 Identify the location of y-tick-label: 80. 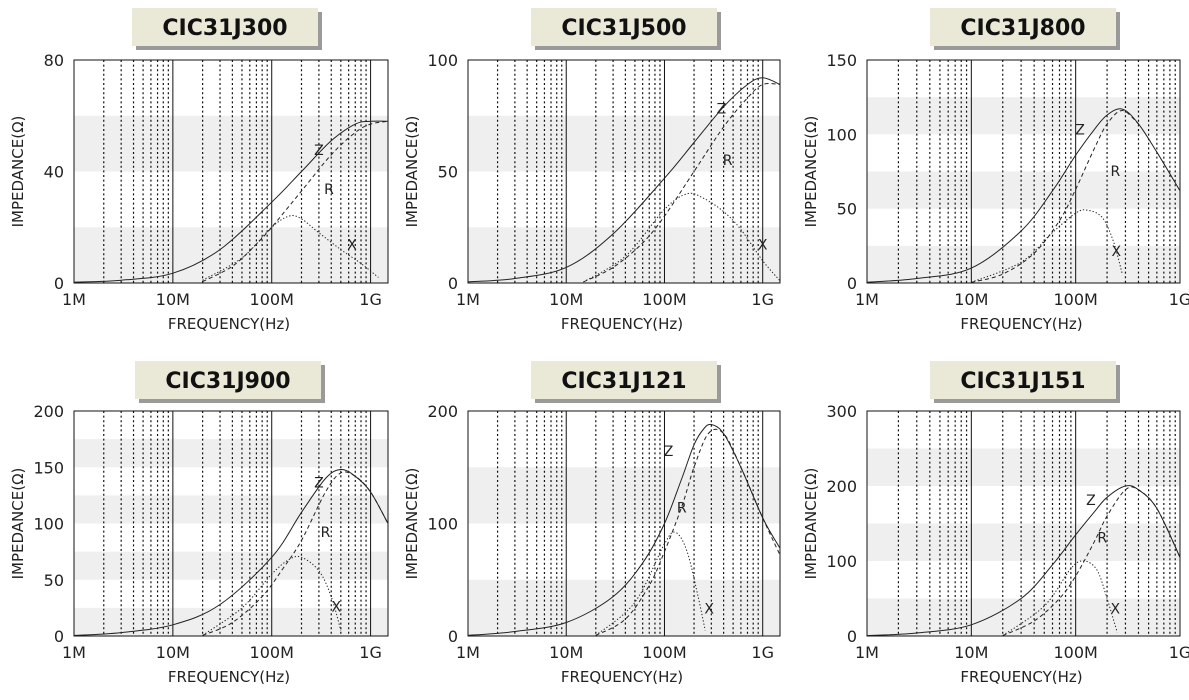
(54, 60).